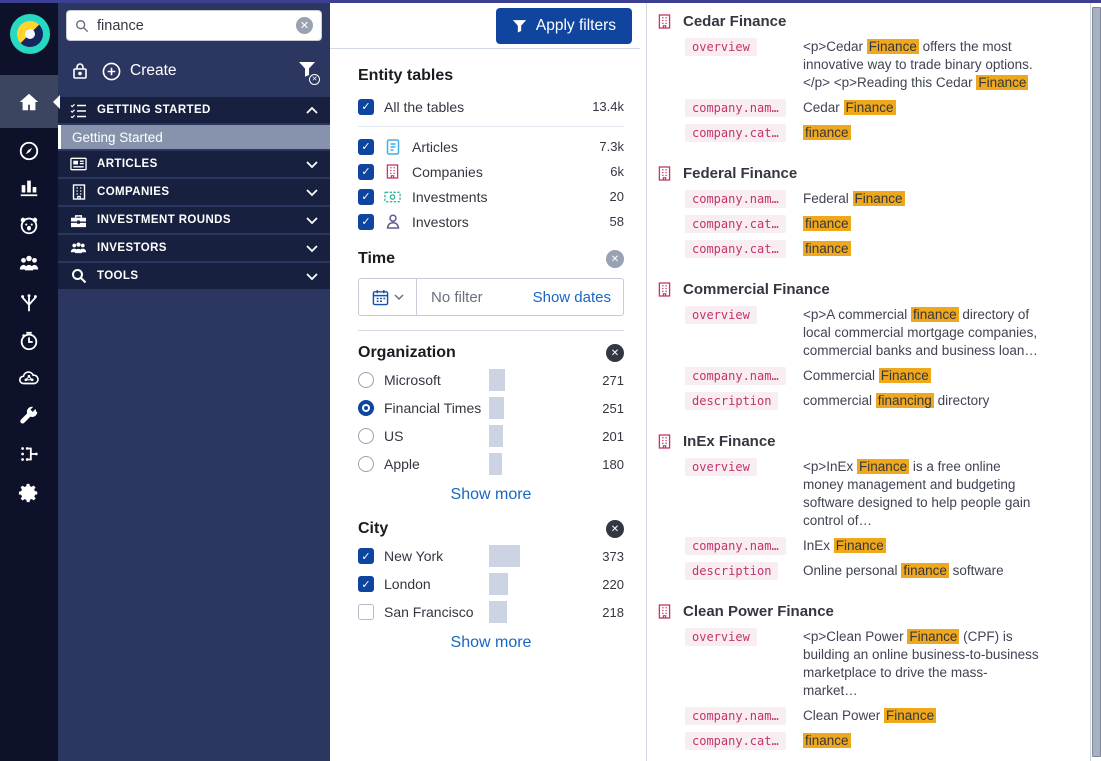 This screenshot has width=1101, height=761. What do you see at coordinates (366, 584) in the screenshot?
I see `checkbox-london: ✓` at bounding box center [366, 584].